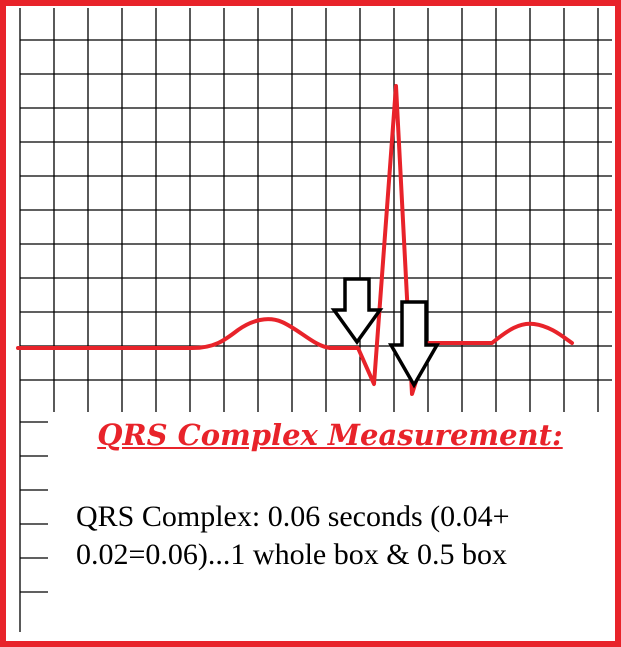 This screenshot has height=647, width=621. What do you see at coordinates (330, 435) in the screenshot?
I see `diagram-title: QRS Complex Measurement:` at bounding box center [330, 435].